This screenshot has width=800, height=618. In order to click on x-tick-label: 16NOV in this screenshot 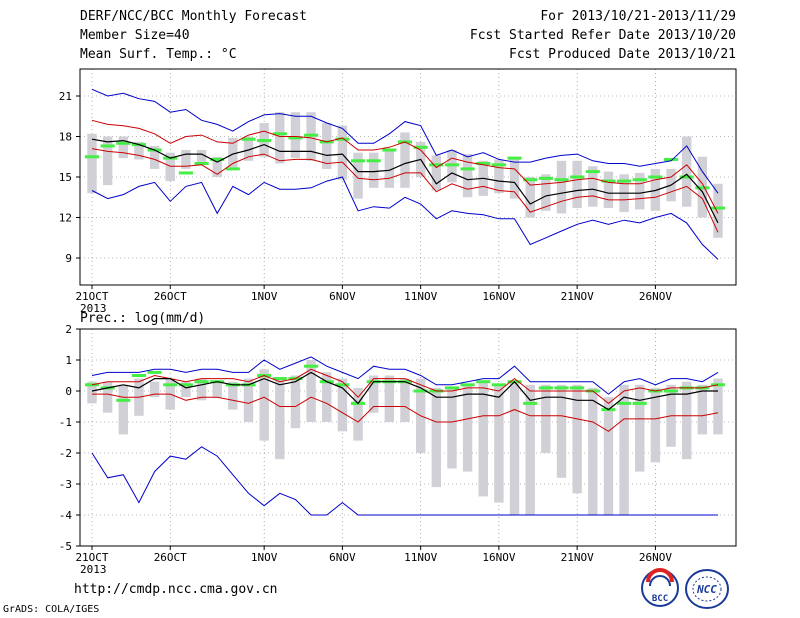, I will do `click(498, 557)`.